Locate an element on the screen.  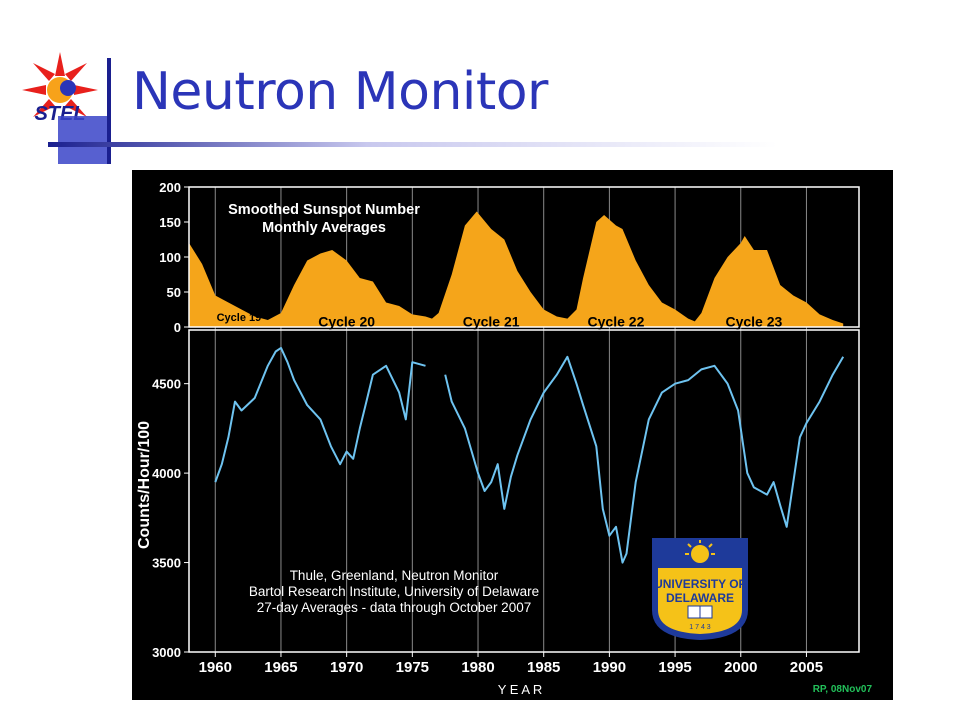
cycle-label-3: Cycle 21 is located at coordinates (491, 321).